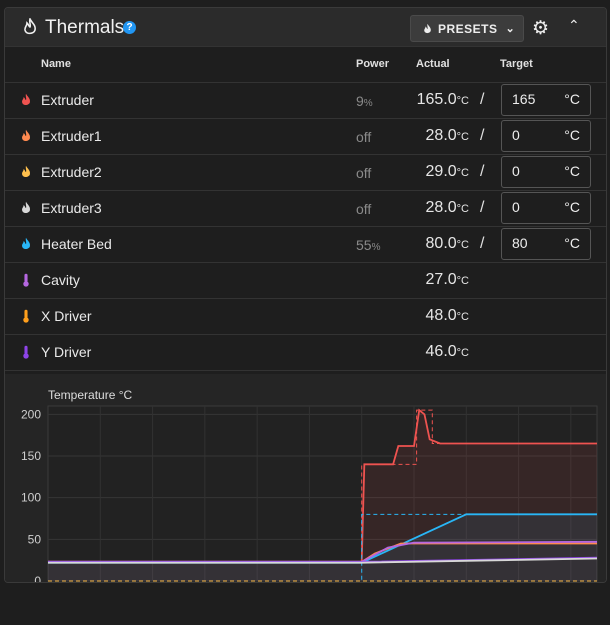 The image size is (610, 625). What do you see at coordinates (129, 27) in the screenshot?
I see `help-icon: ?` at bounding box center [129, 27].